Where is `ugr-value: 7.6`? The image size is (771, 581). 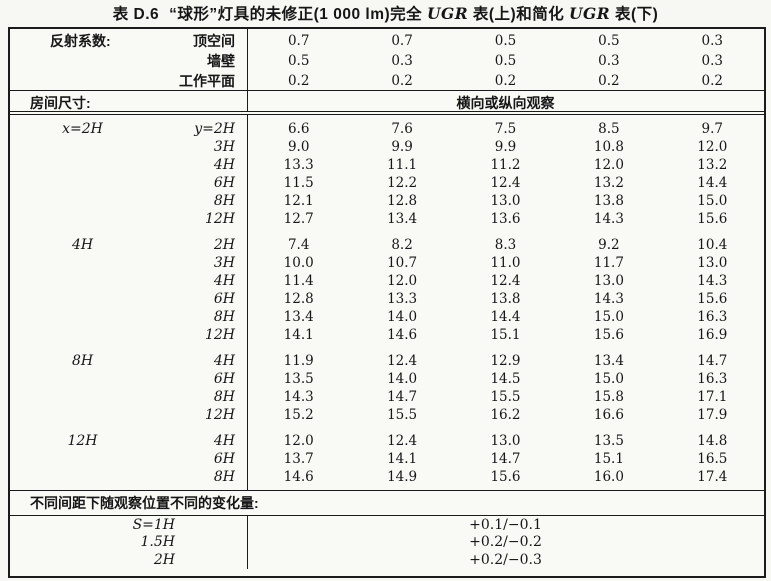
ugr-value: 7.6 is located at coordinates (402, 129).